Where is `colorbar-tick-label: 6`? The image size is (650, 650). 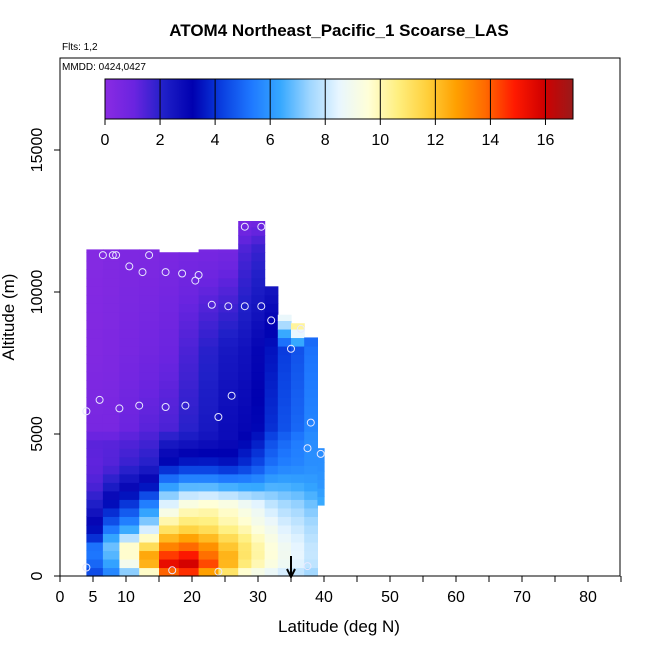
colorbar-tick-label: 6 is located at coordinates (270, 140).